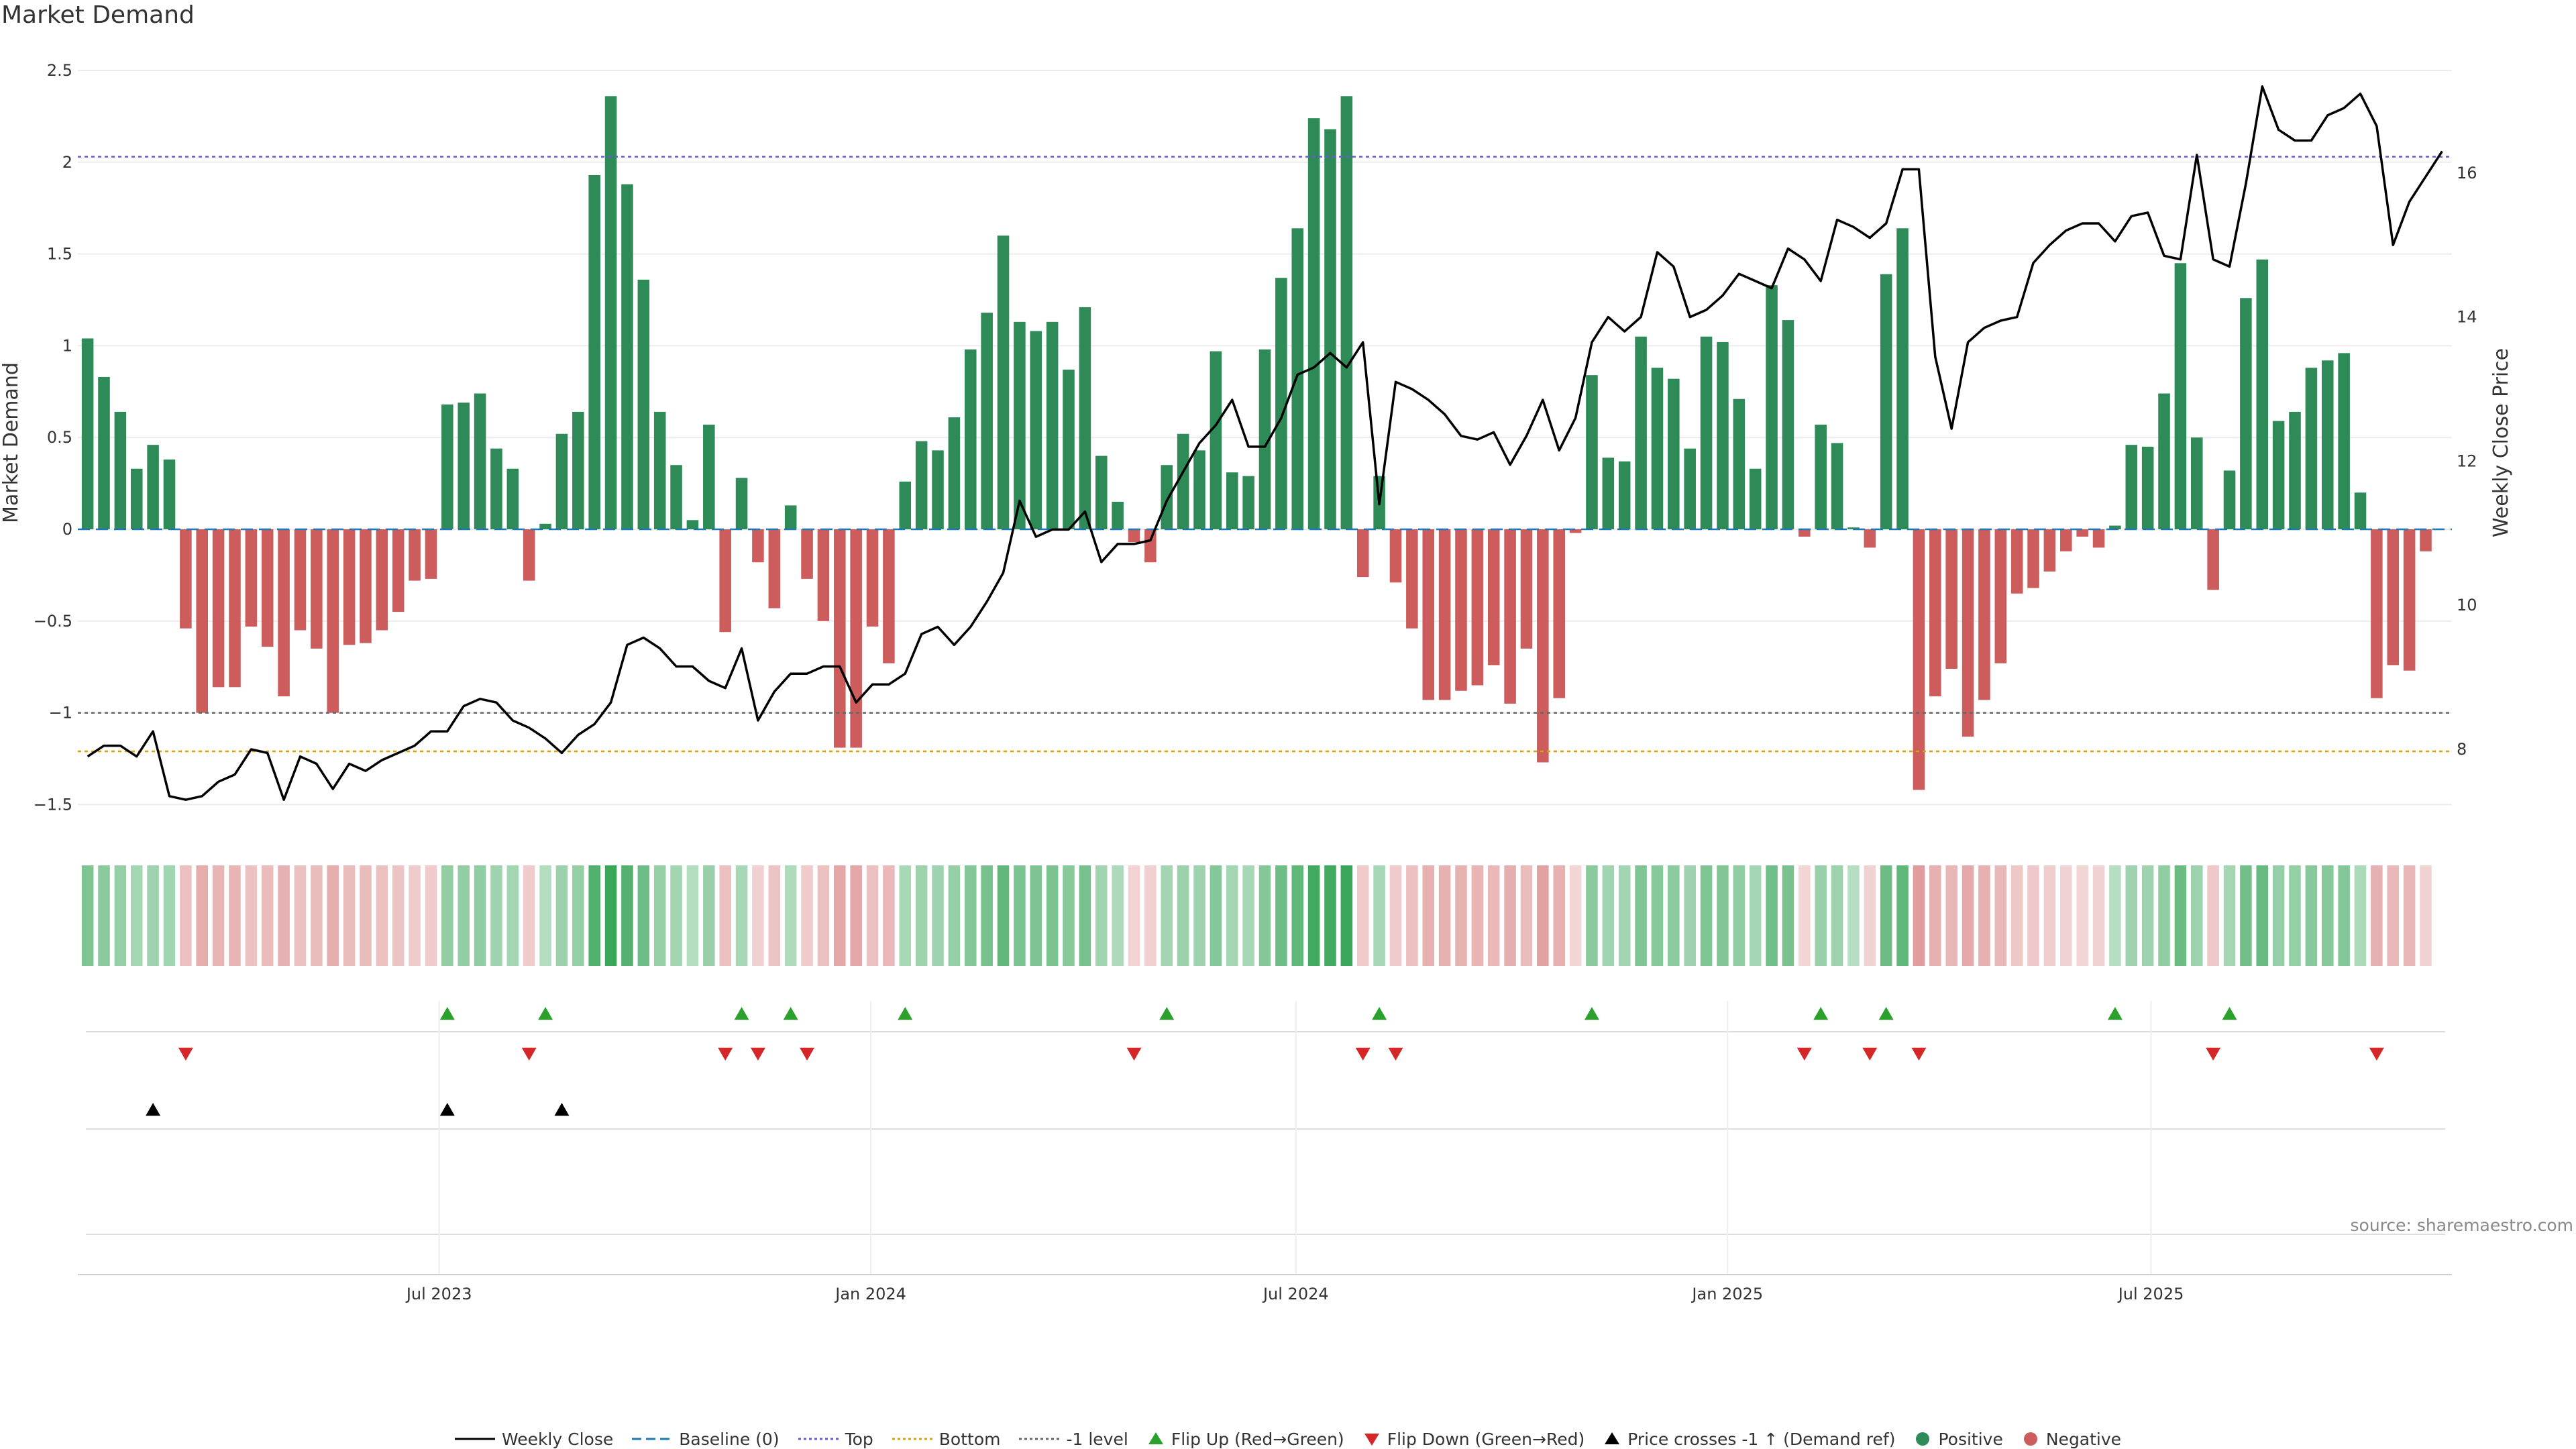  Describe the element at coordinates (67, 345) in the screenshot. I see `y-tick-label-left: 1` at that location.